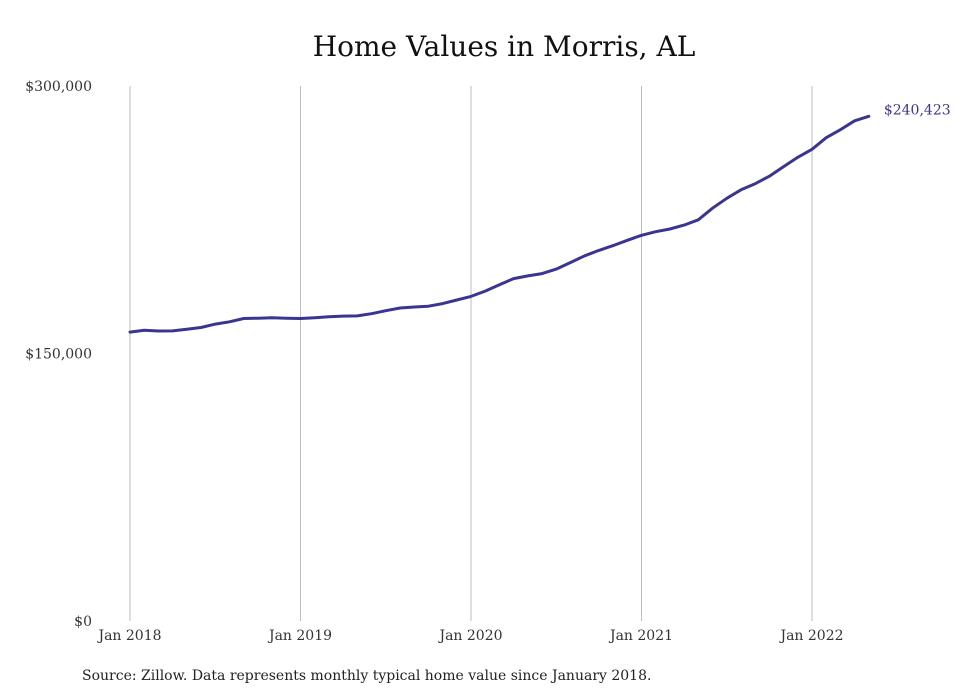 Image resolution: width=980 pixels, height=699 pixels. I want to click on x-tick-label: Jan 2018, so click(128, 636).